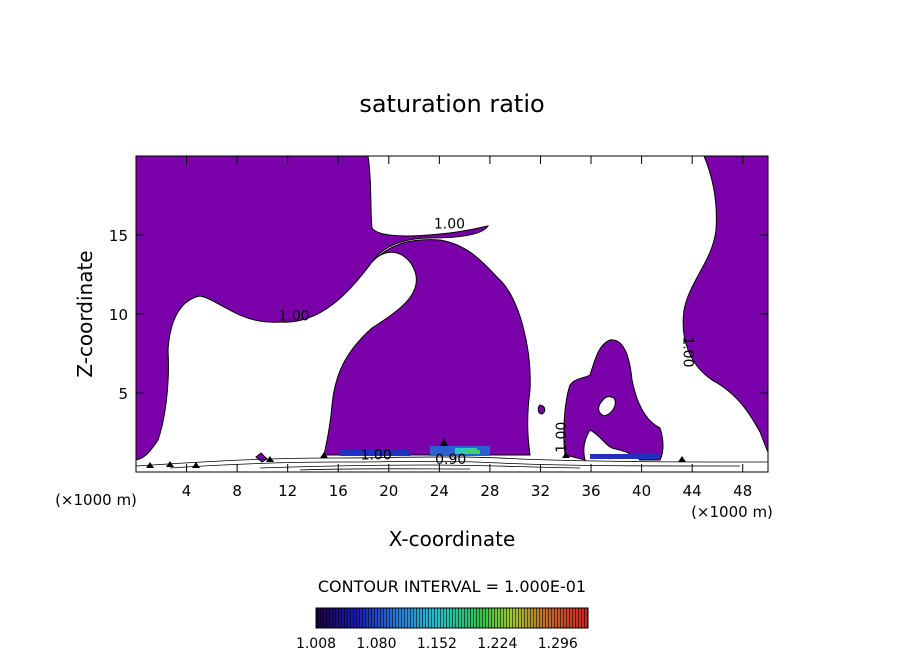  Describe the element at coordinates (451, 104) in the screenshot. I see `chart-title: saturation ratio` at that location.